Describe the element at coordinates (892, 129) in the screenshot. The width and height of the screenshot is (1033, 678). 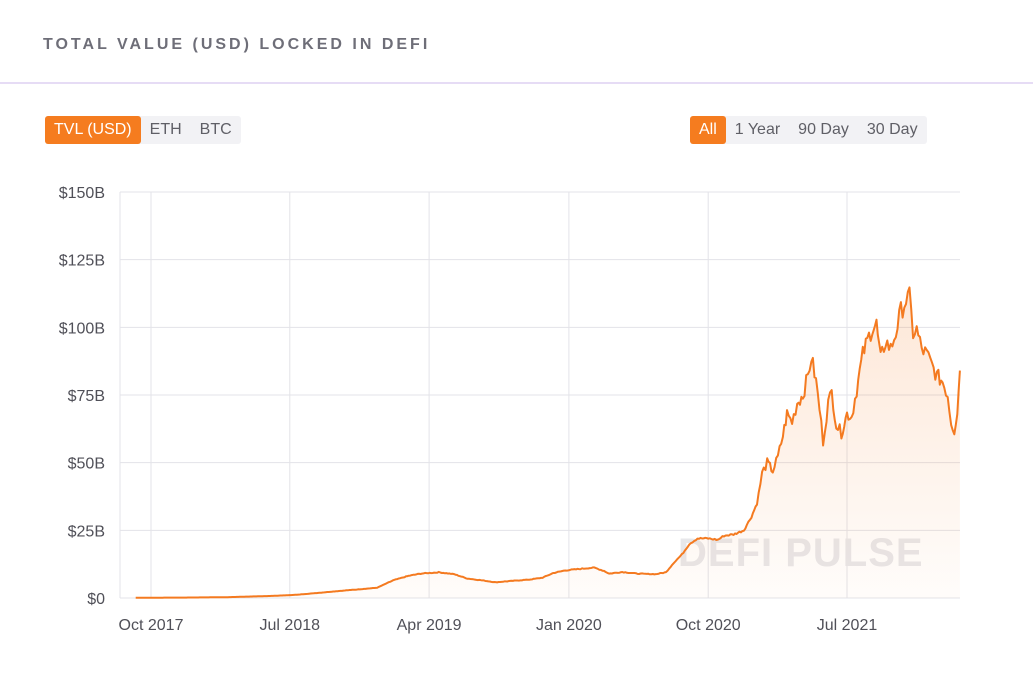
I see `range-30-day: 30 Day` at that location.